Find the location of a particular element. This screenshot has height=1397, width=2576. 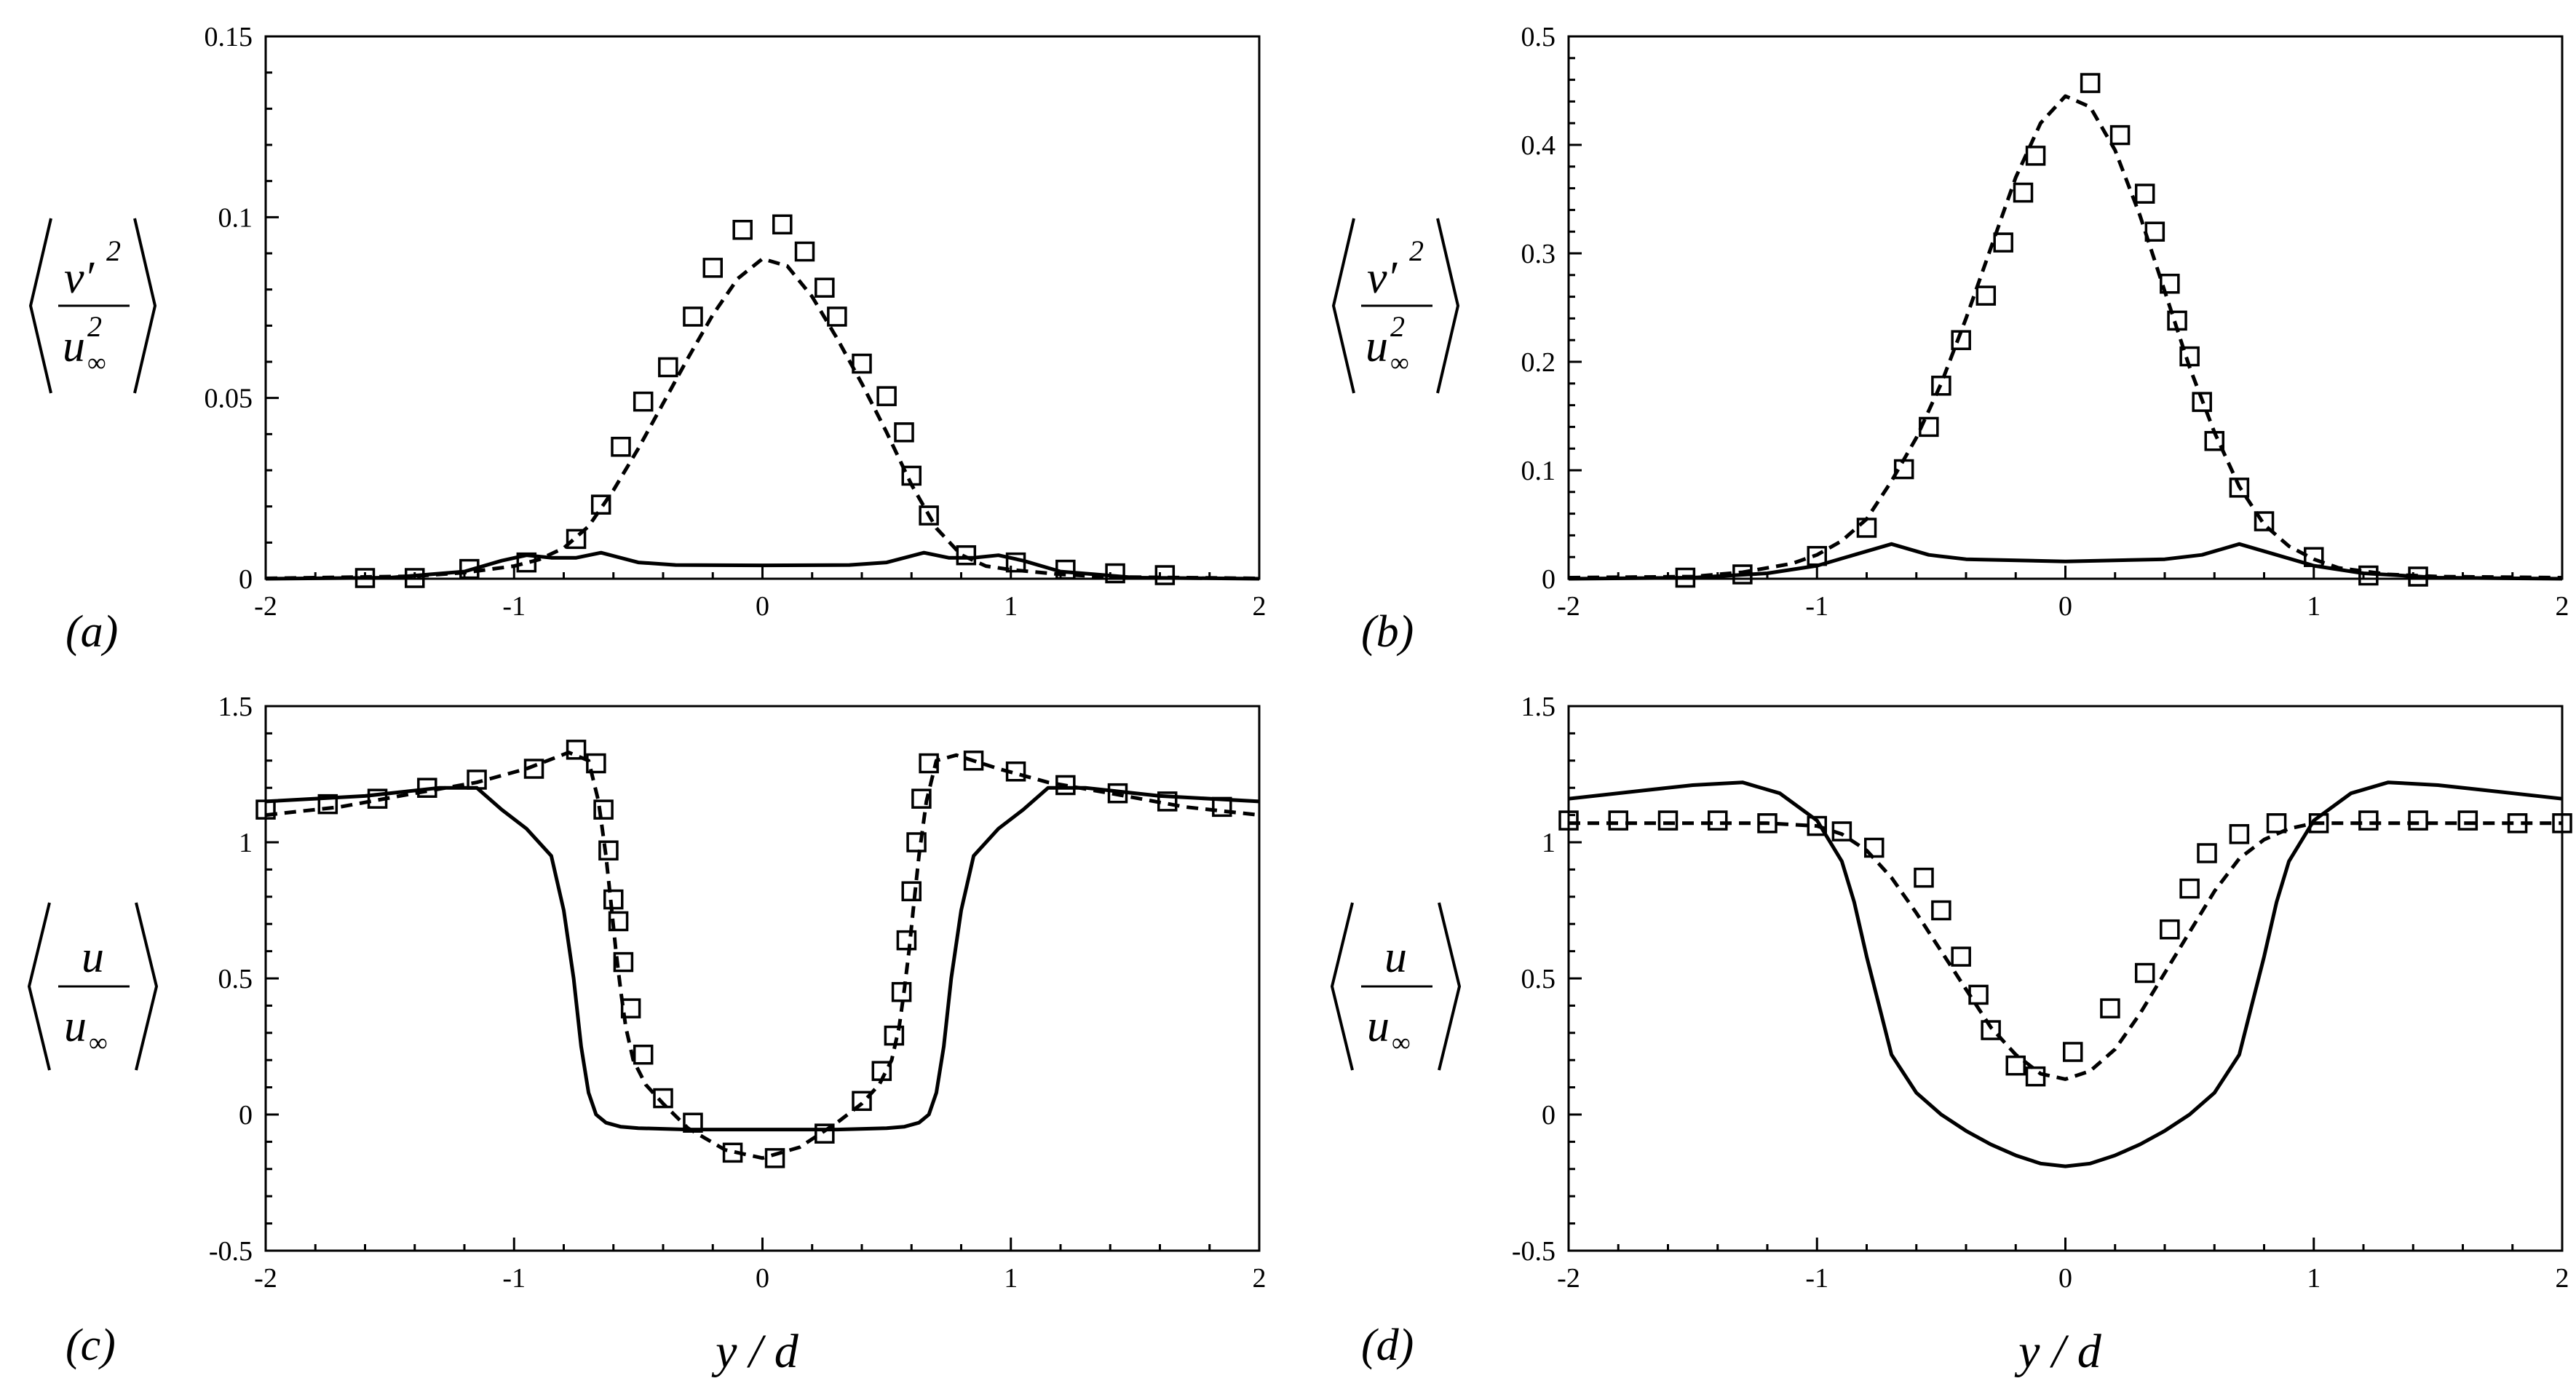

x-axis-label-c: y / d is located at coordinates (755, 1351).